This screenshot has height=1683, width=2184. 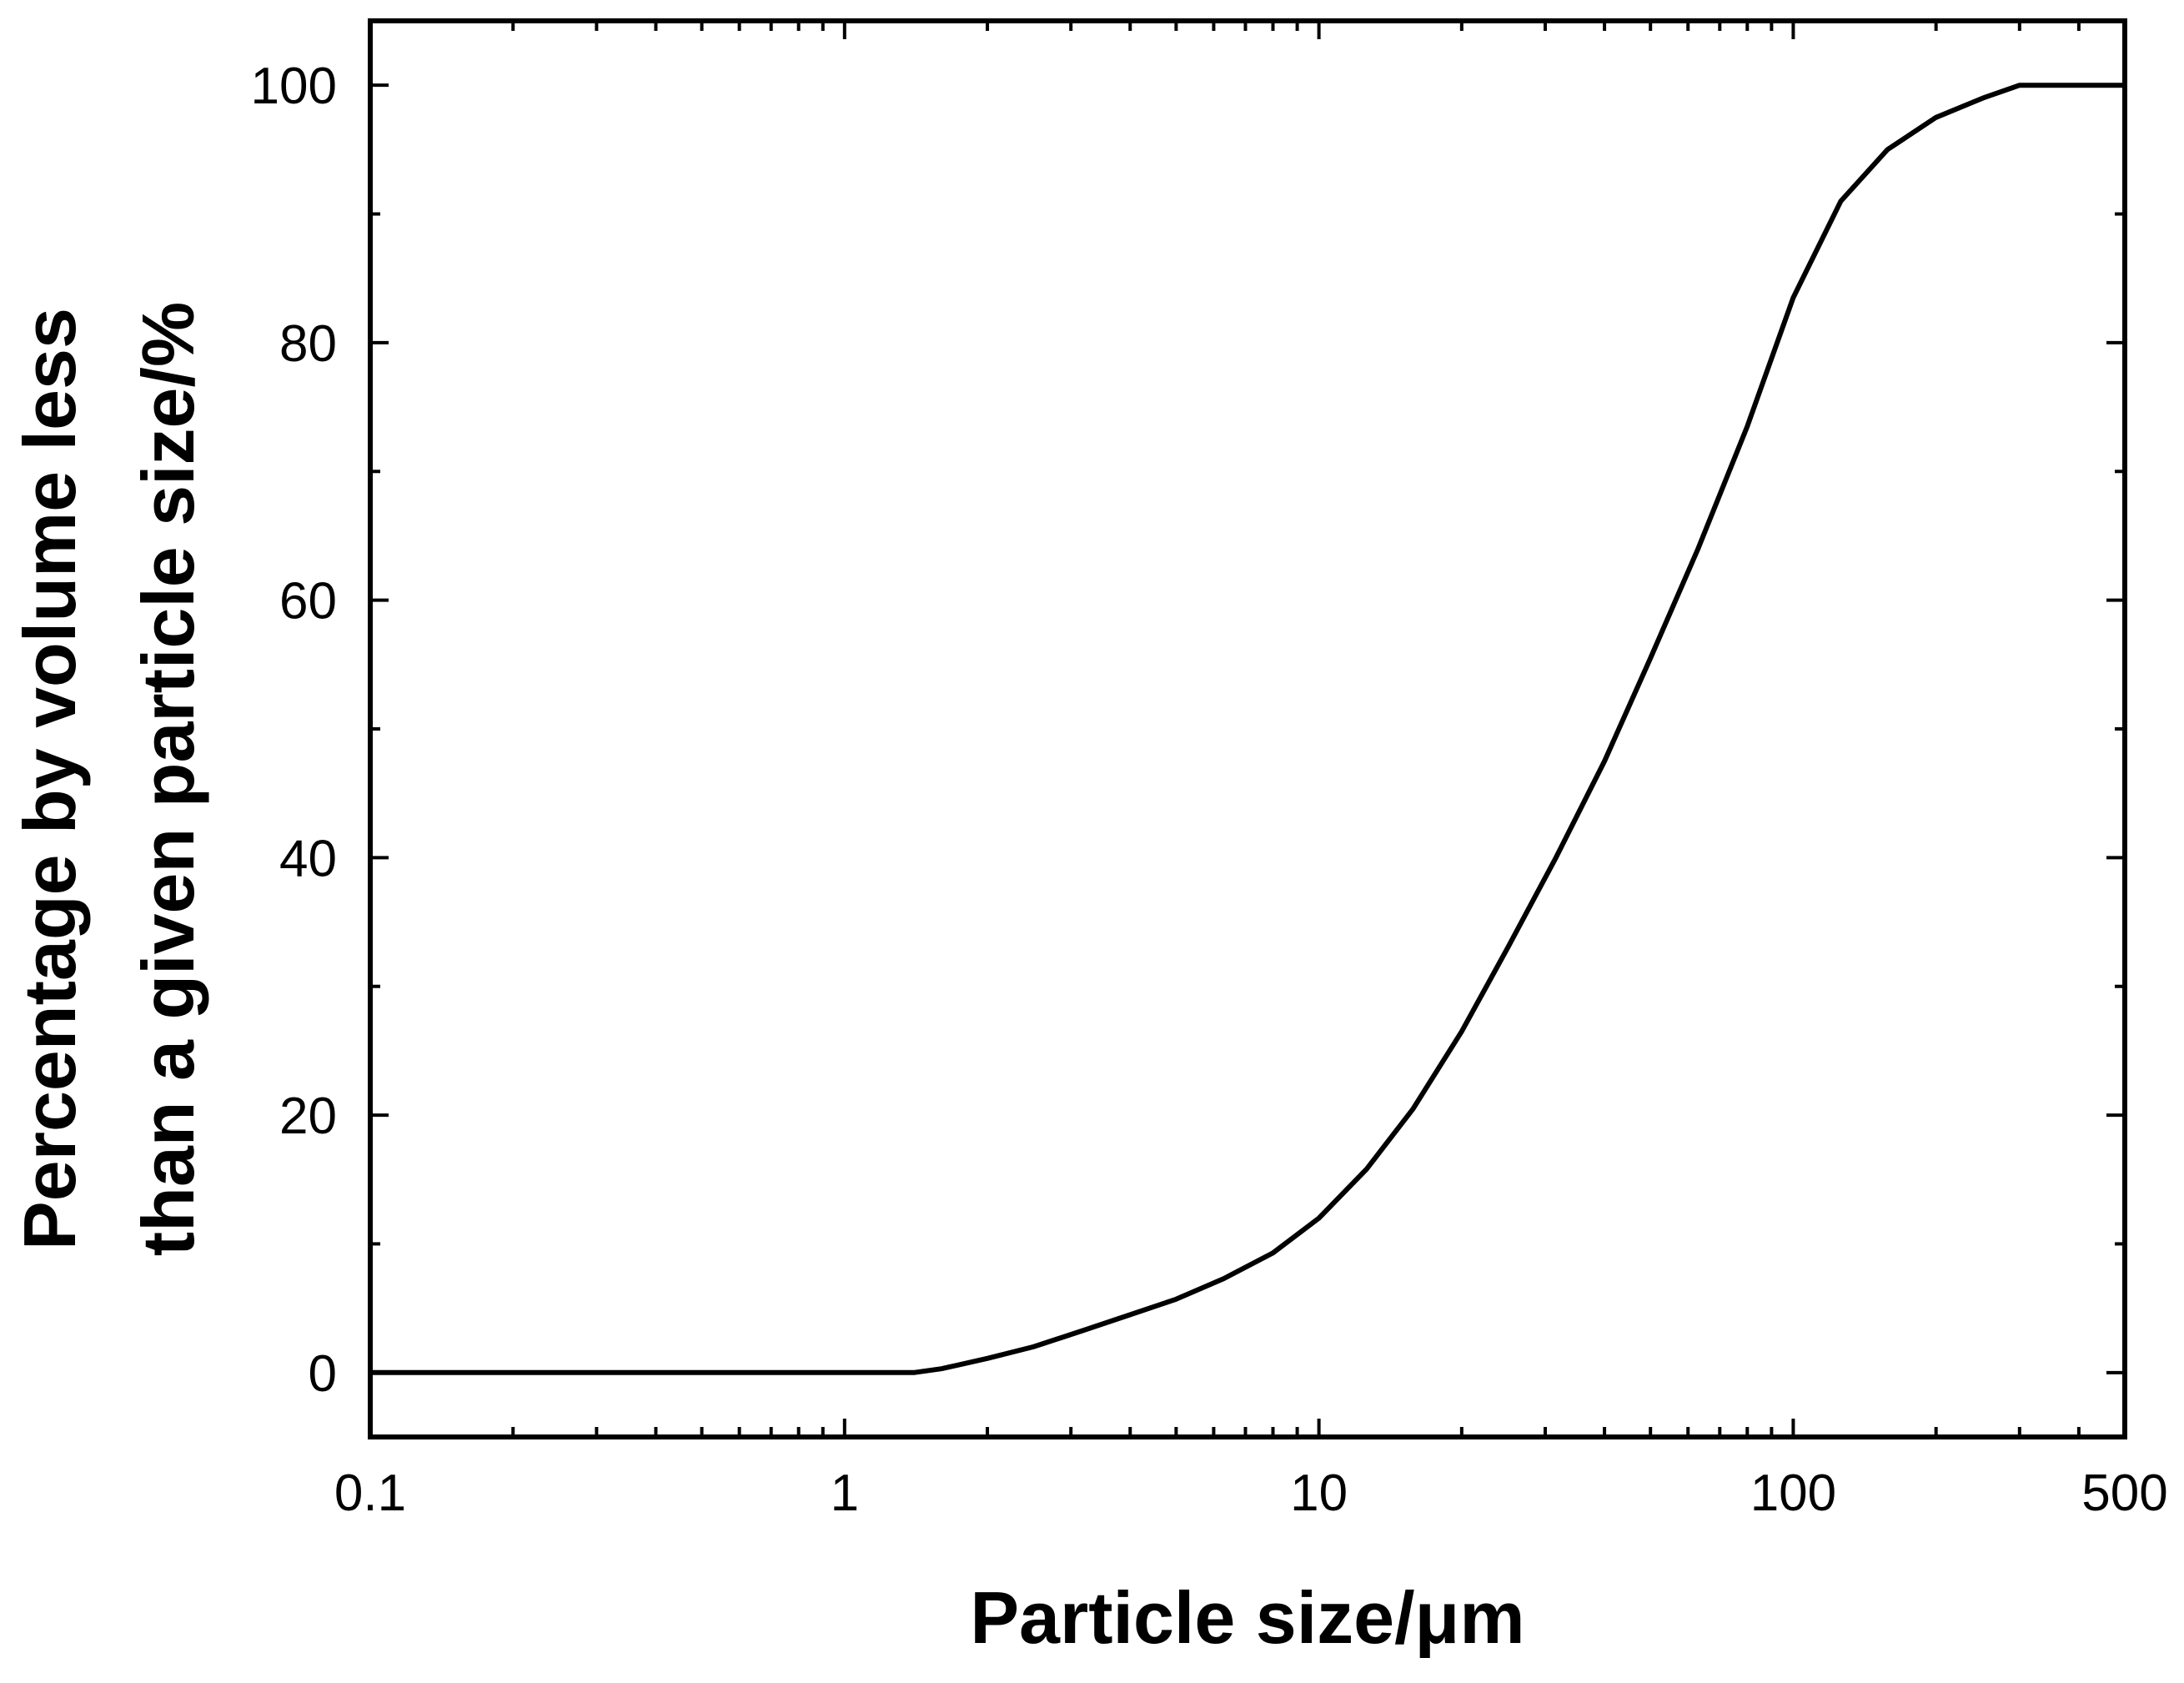 I want to click on y-tick-label: 20, so click(x=308, y=1116).